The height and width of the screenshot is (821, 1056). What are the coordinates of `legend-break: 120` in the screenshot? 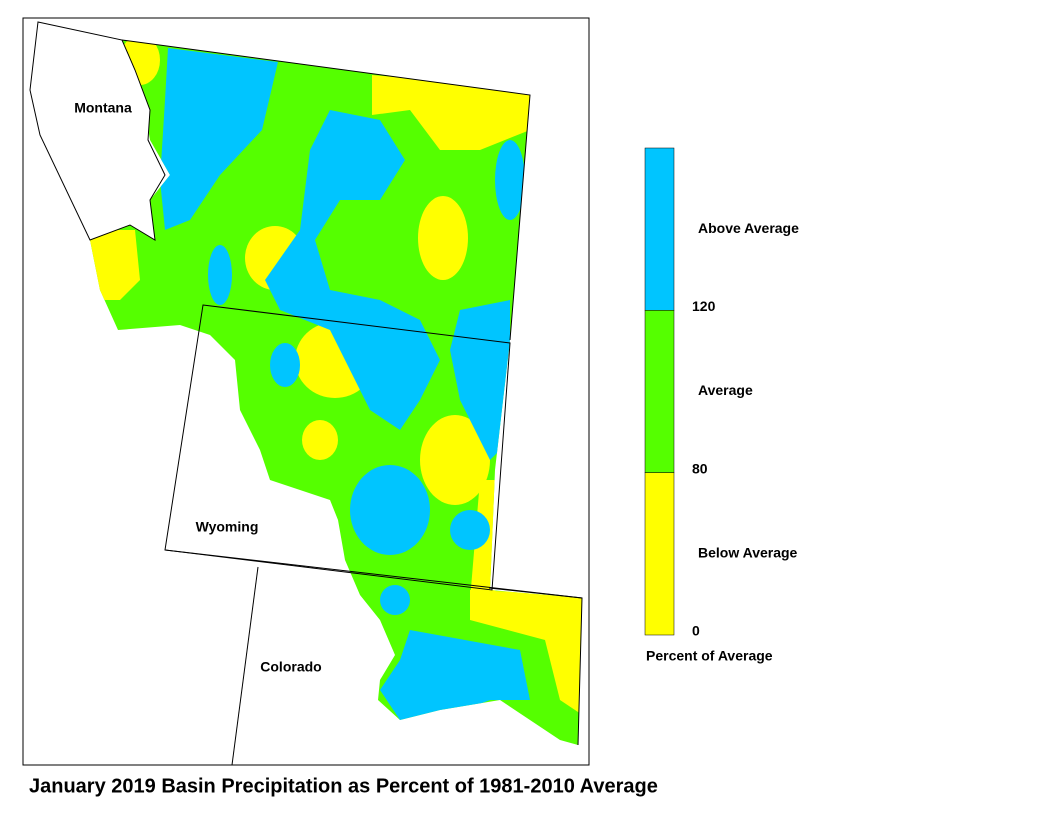 It's located at (704, 306).